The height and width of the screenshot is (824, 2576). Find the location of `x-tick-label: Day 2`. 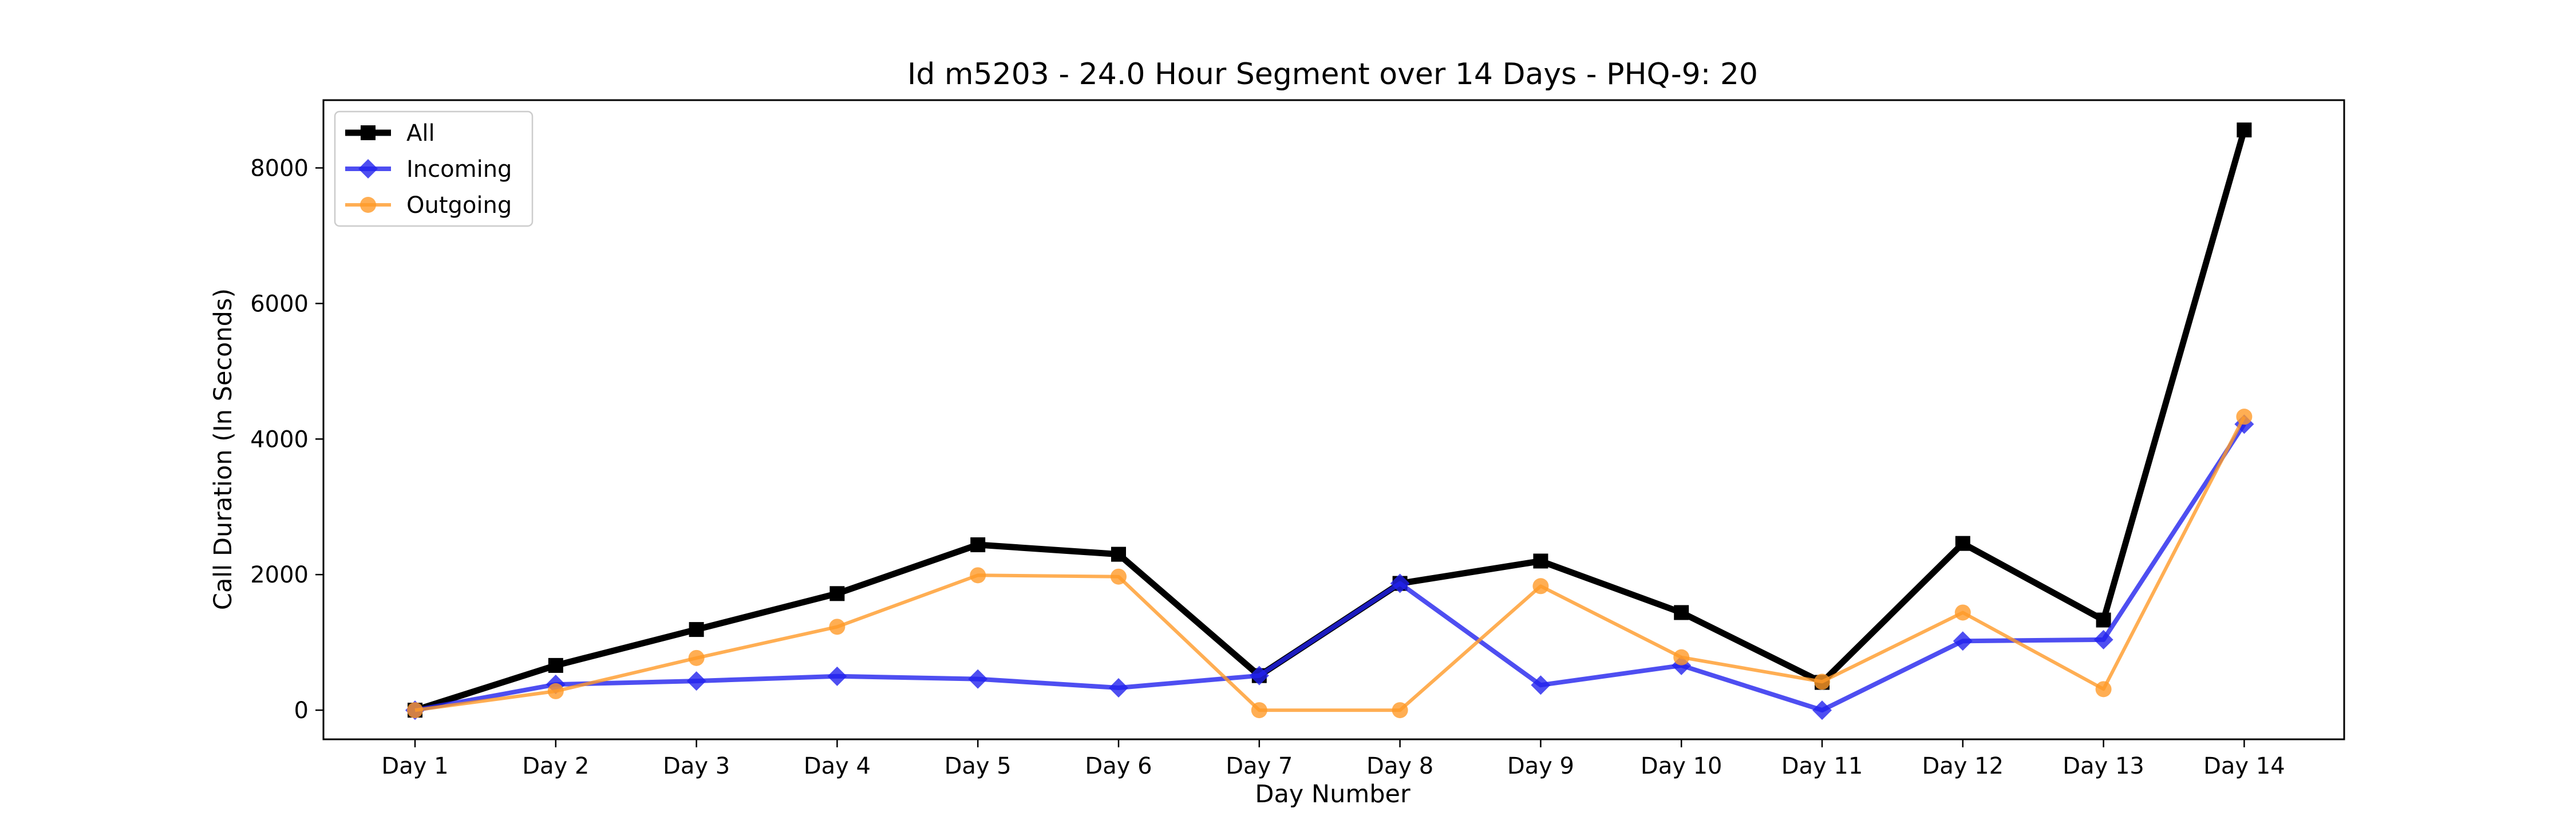

x-tick-label: Day 2 is located at coordinates (555, 766).